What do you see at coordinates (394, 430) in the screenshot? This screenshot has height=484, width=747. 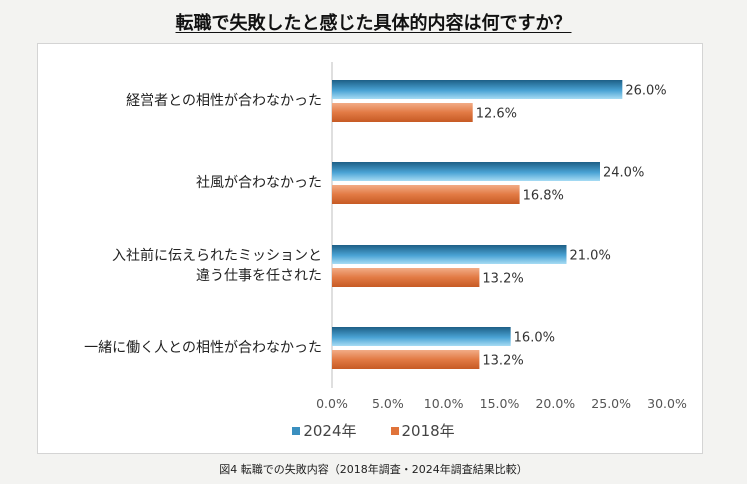 I see `legend-swatch-2018` at bounding box center [394, 430].